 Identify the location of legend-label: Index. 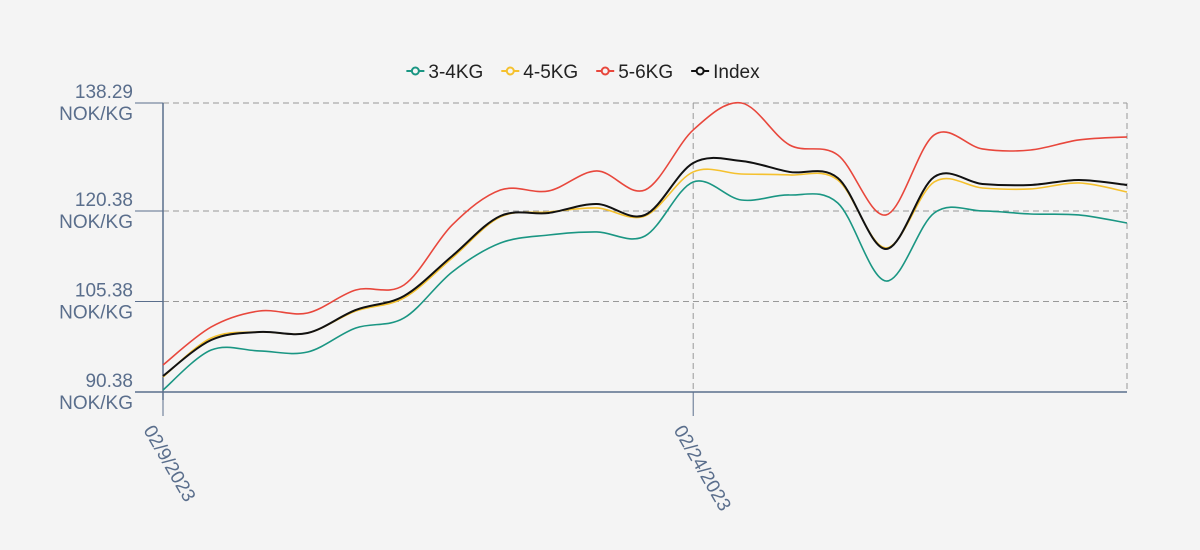
(736, 72).